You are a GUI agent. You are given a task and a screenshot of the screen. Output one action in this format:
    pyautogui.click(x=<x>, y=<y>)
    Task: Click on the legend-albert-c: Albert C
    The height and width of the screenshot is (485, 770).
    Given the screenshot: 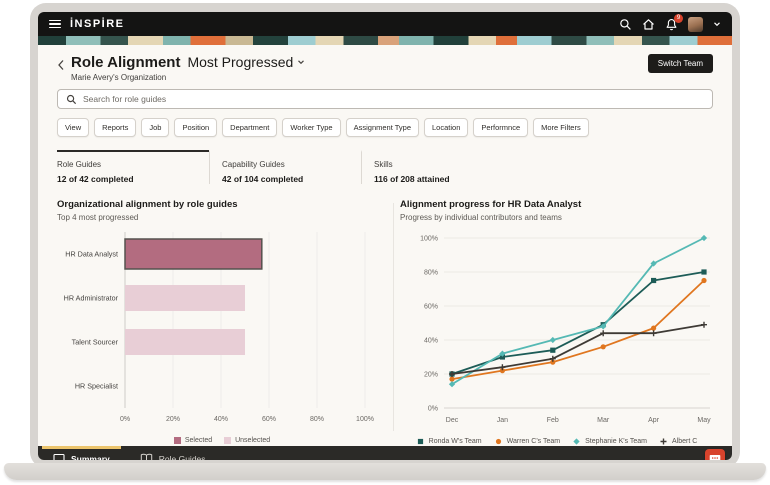 What is the action you would take?
    pyautogui.click(x=678, y=441)
    